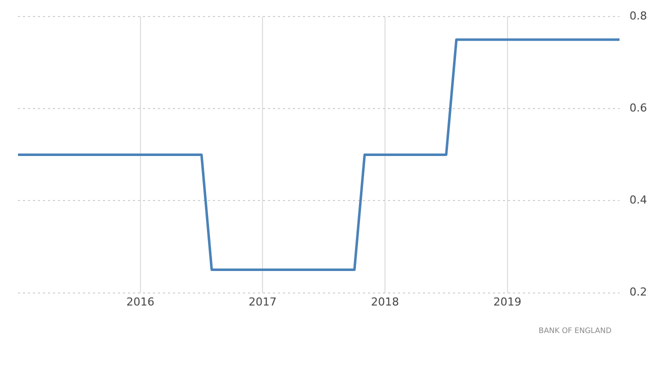 This screenshot has width=665, height=374. I want to click on x-tick-label: 2016, so click(140, 301).